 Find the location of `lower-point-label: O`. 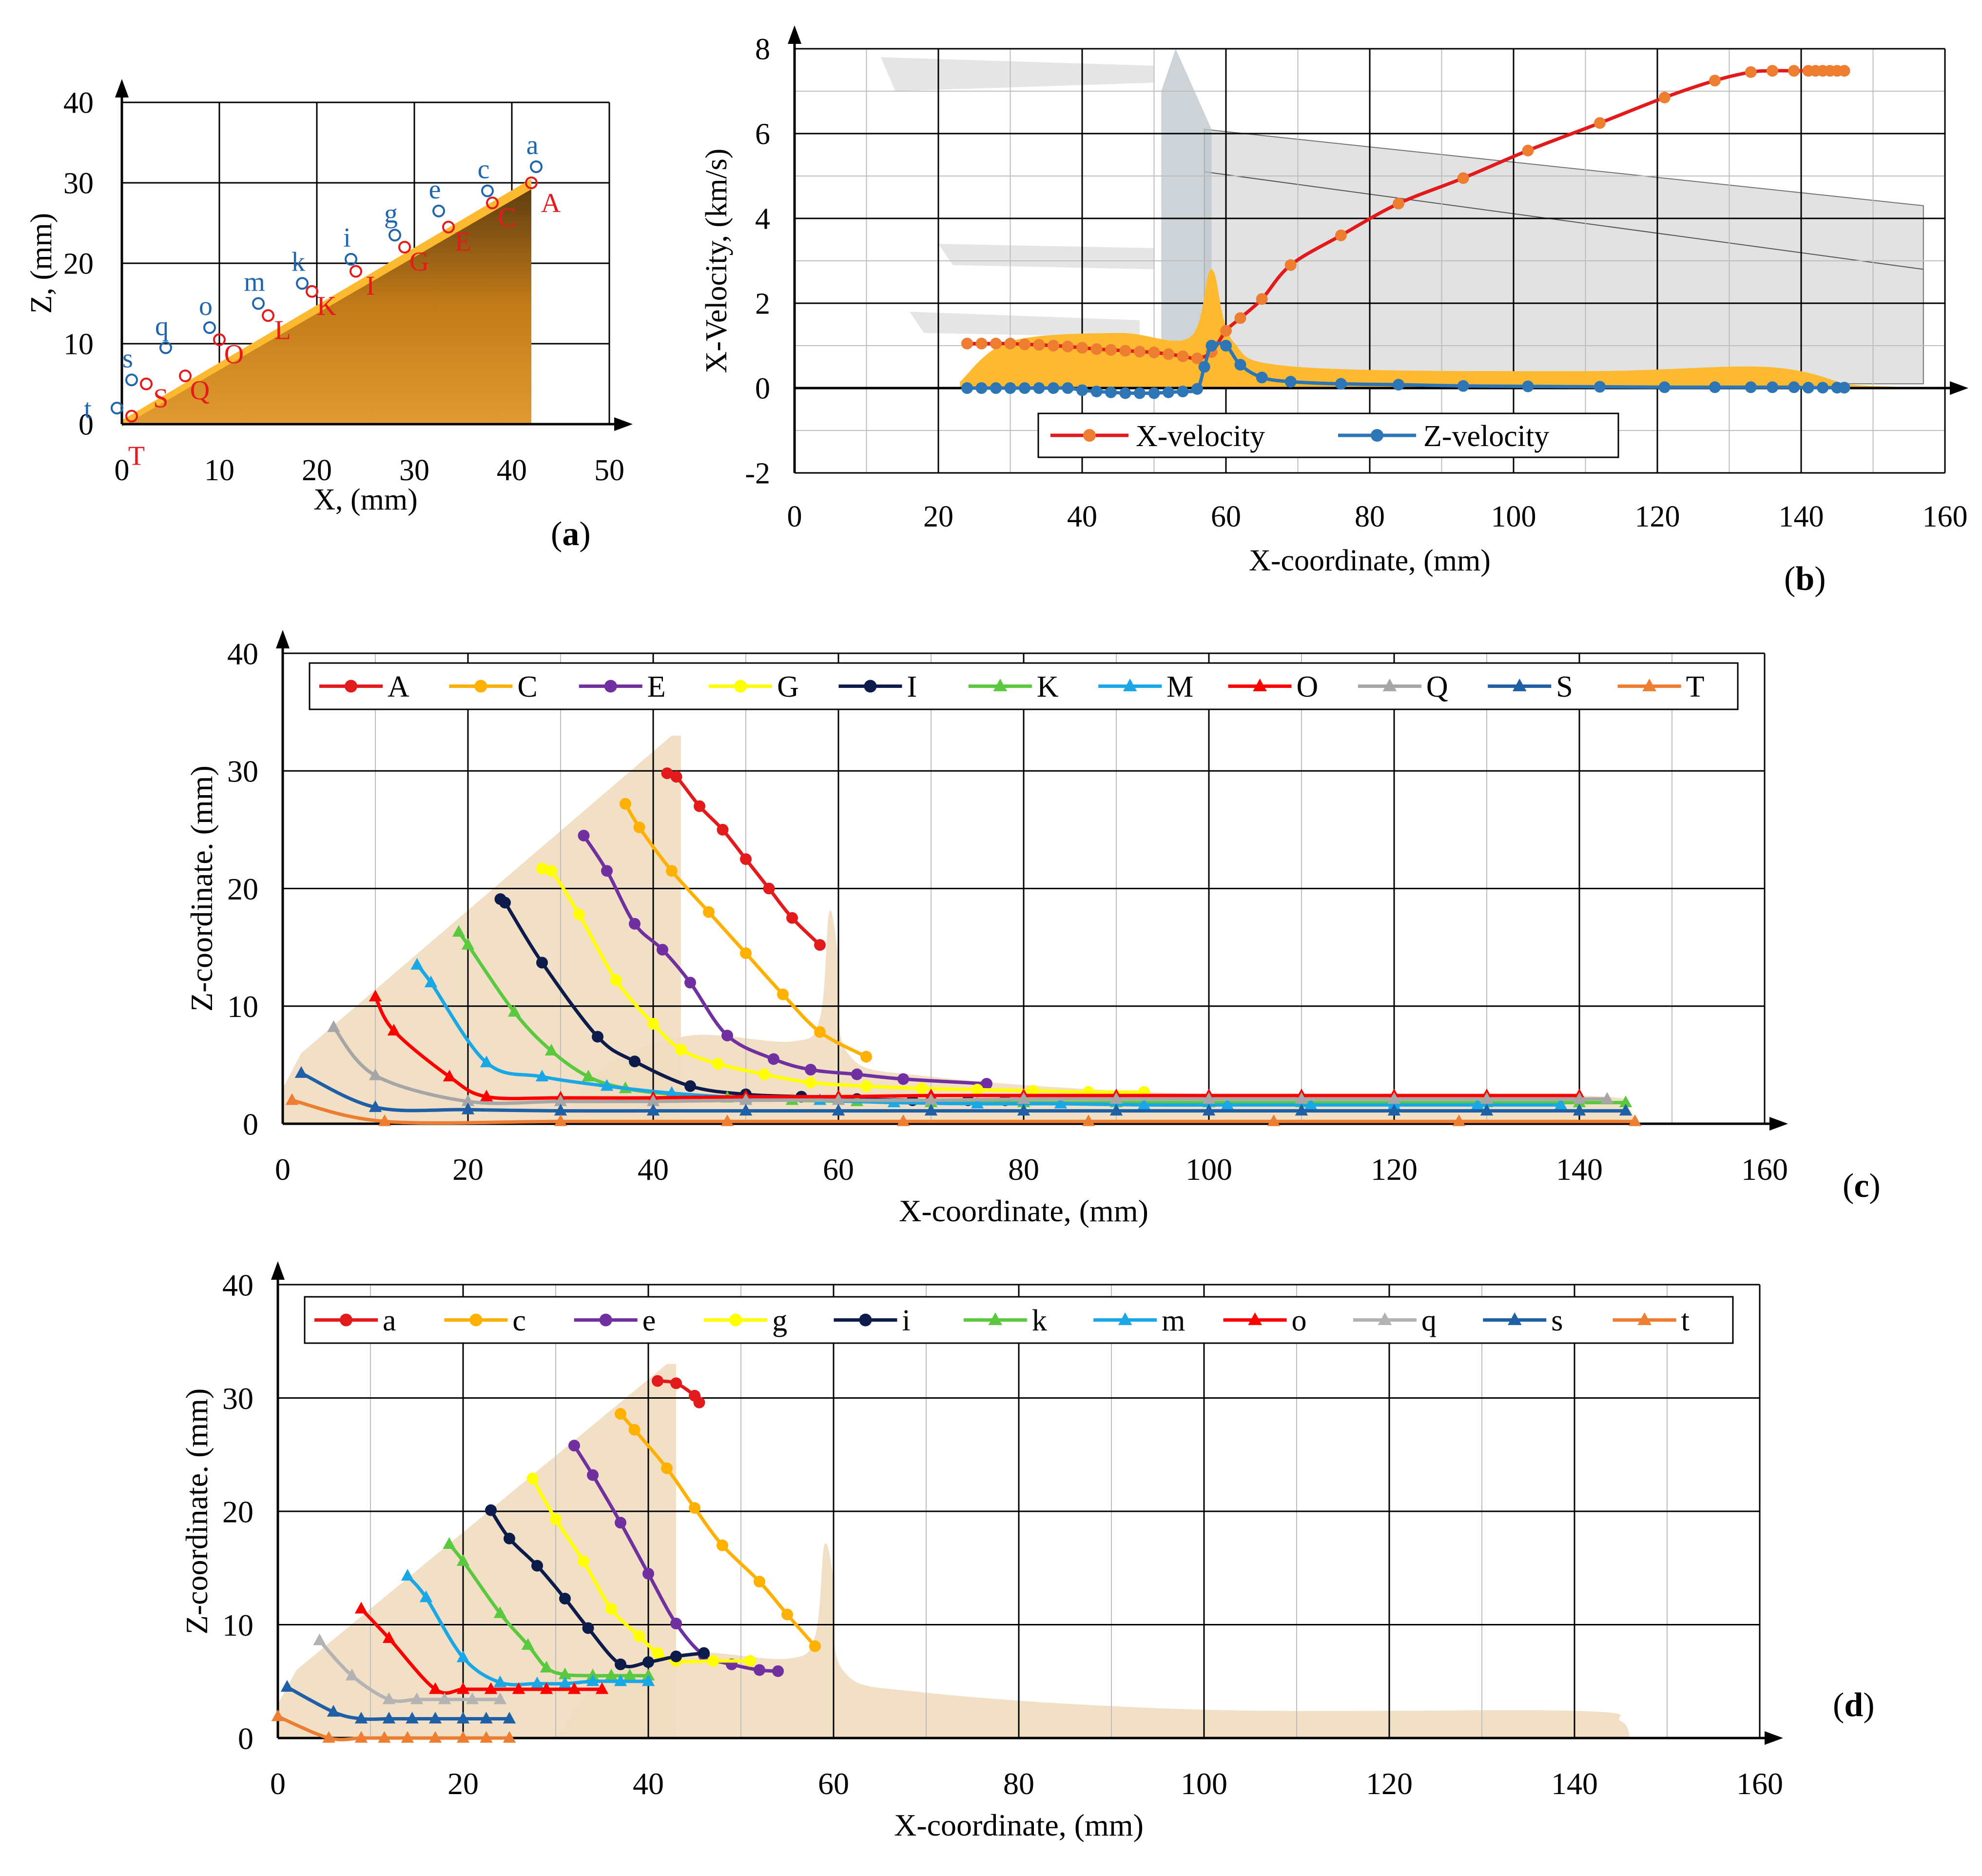

lower-point-label: O is located at coordinates (234, 354).